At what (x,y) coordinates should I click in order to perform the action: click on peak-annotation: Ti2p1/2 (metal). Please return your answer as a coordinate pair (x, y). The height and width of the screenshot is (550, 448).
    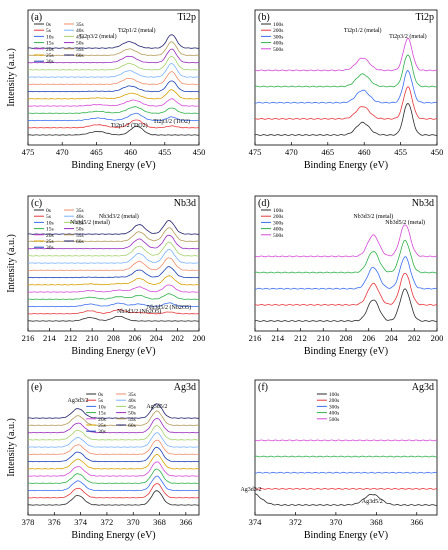
    Looking at the image, I should click on (363, 30).